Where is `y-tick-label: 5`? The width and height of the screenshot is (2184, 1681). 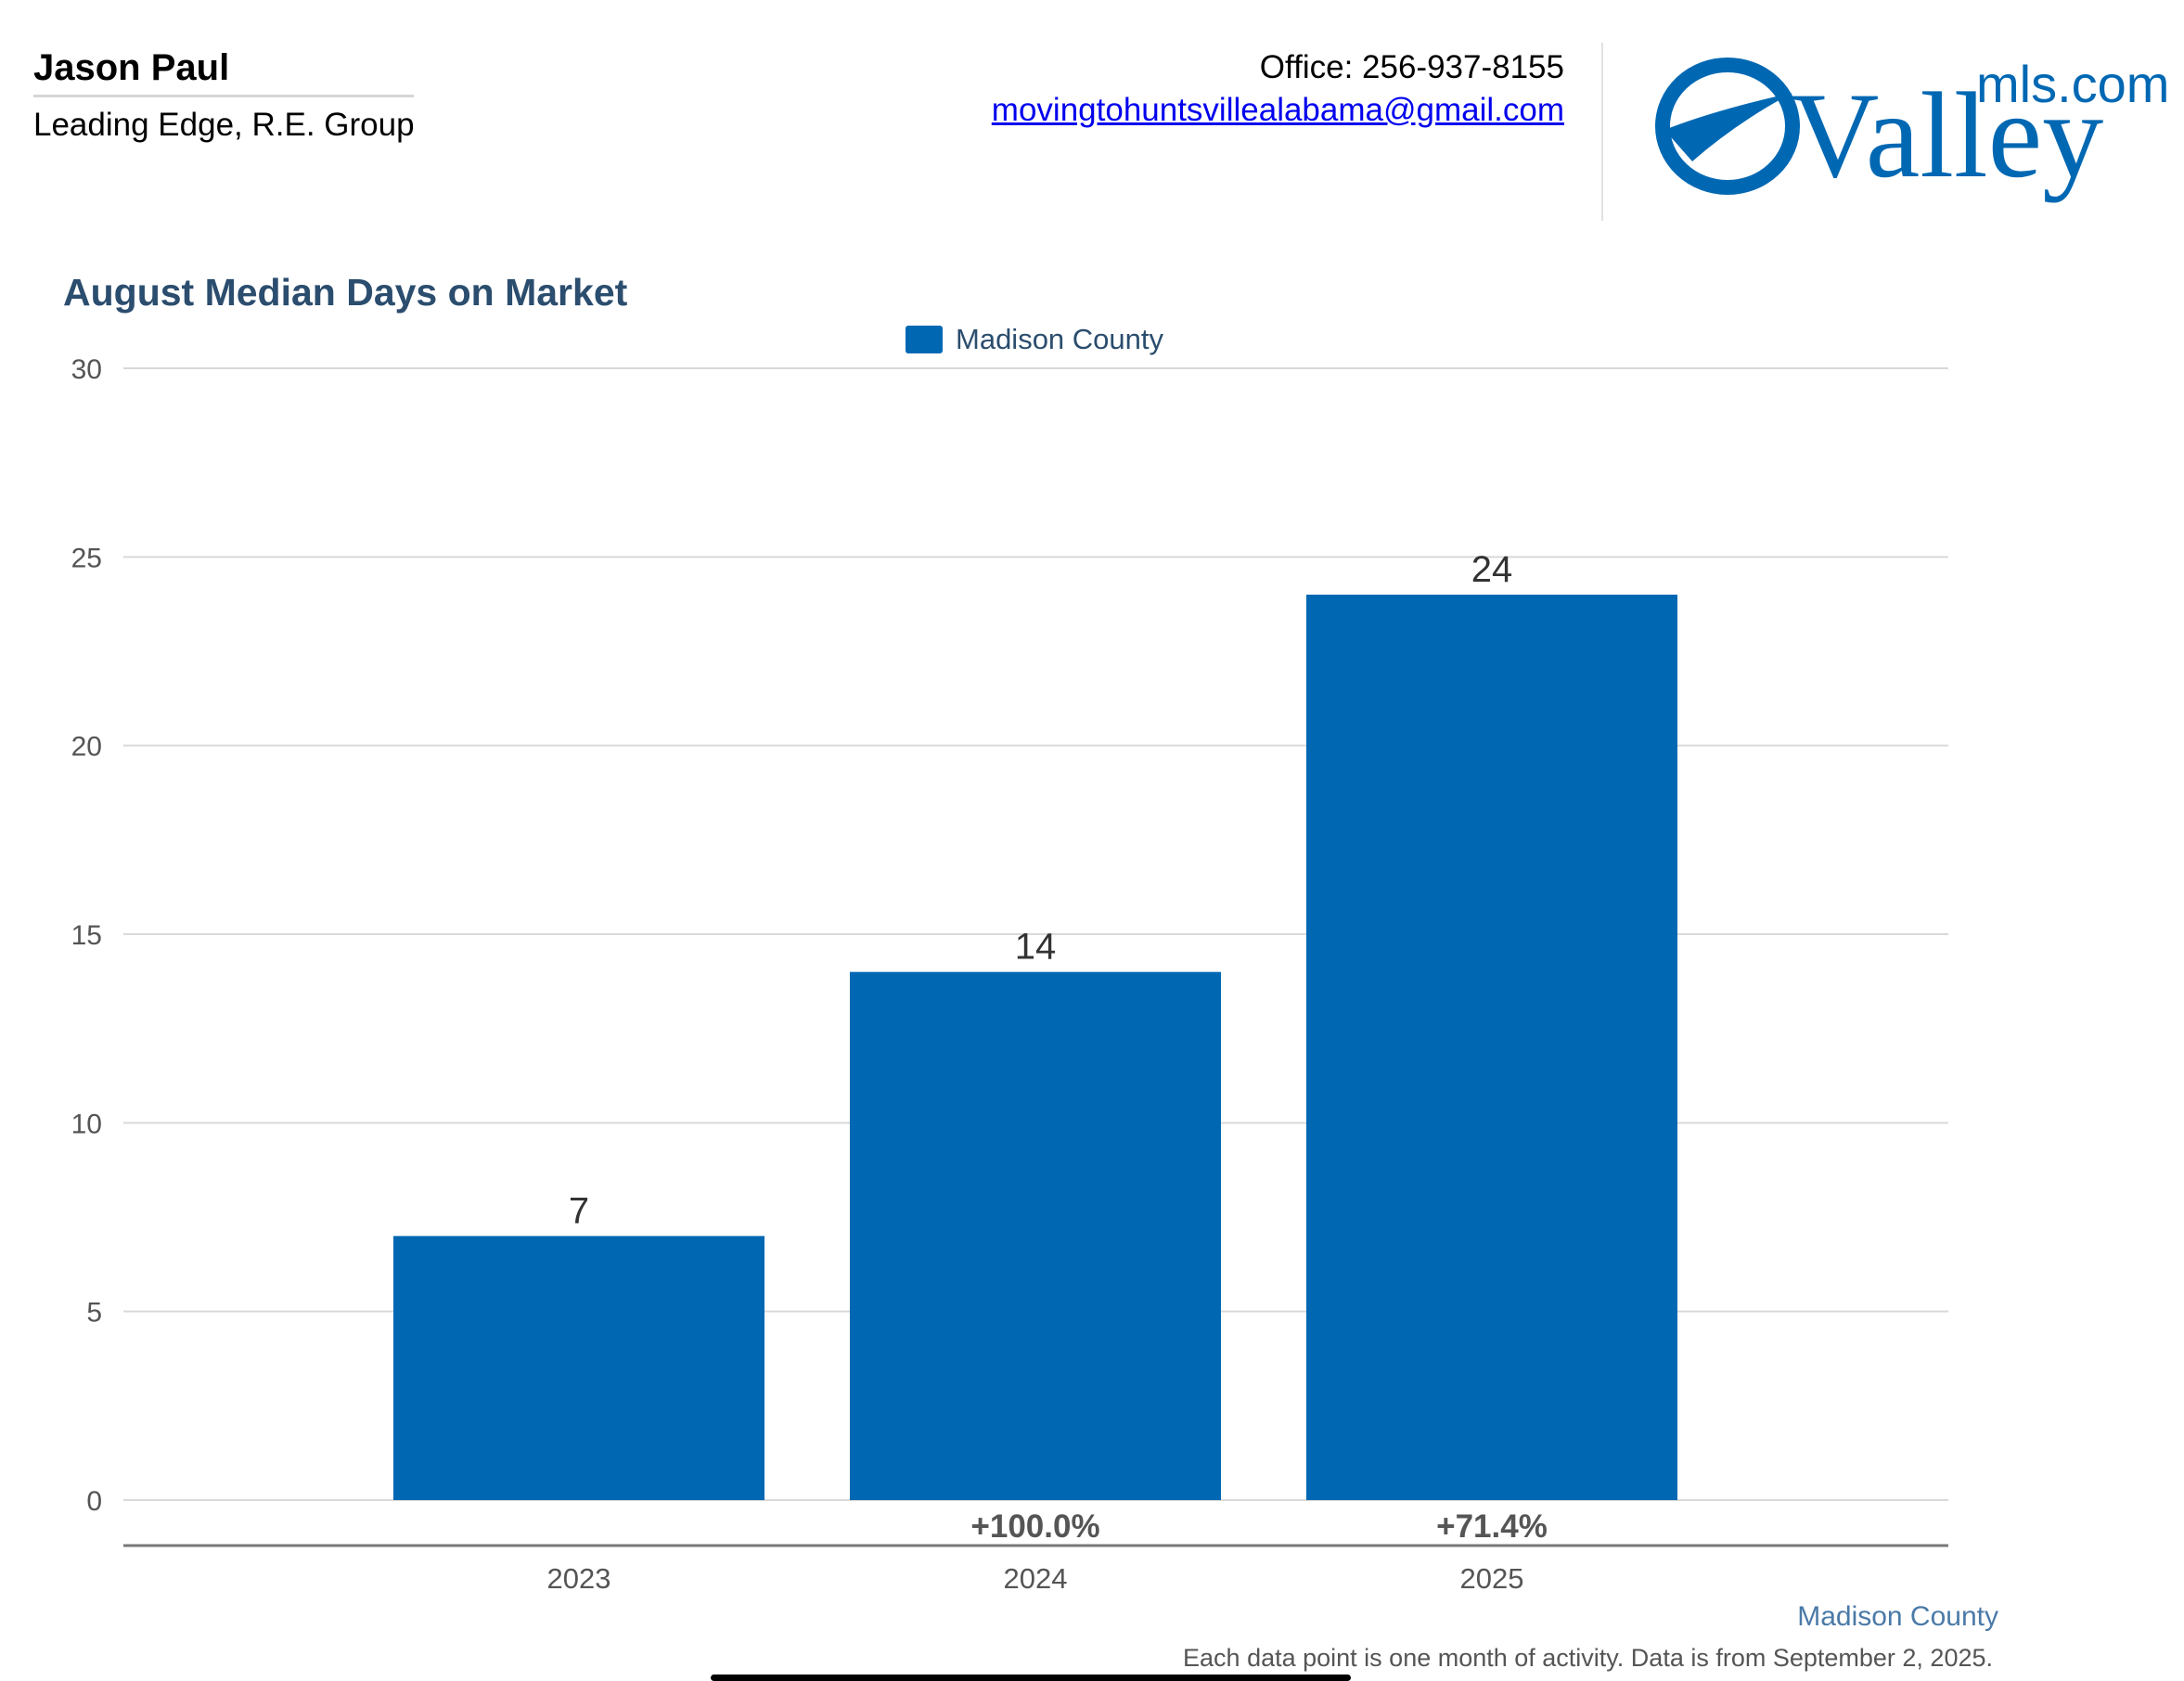
y-tick-label: 5 is located at coordinates (94, 1313).